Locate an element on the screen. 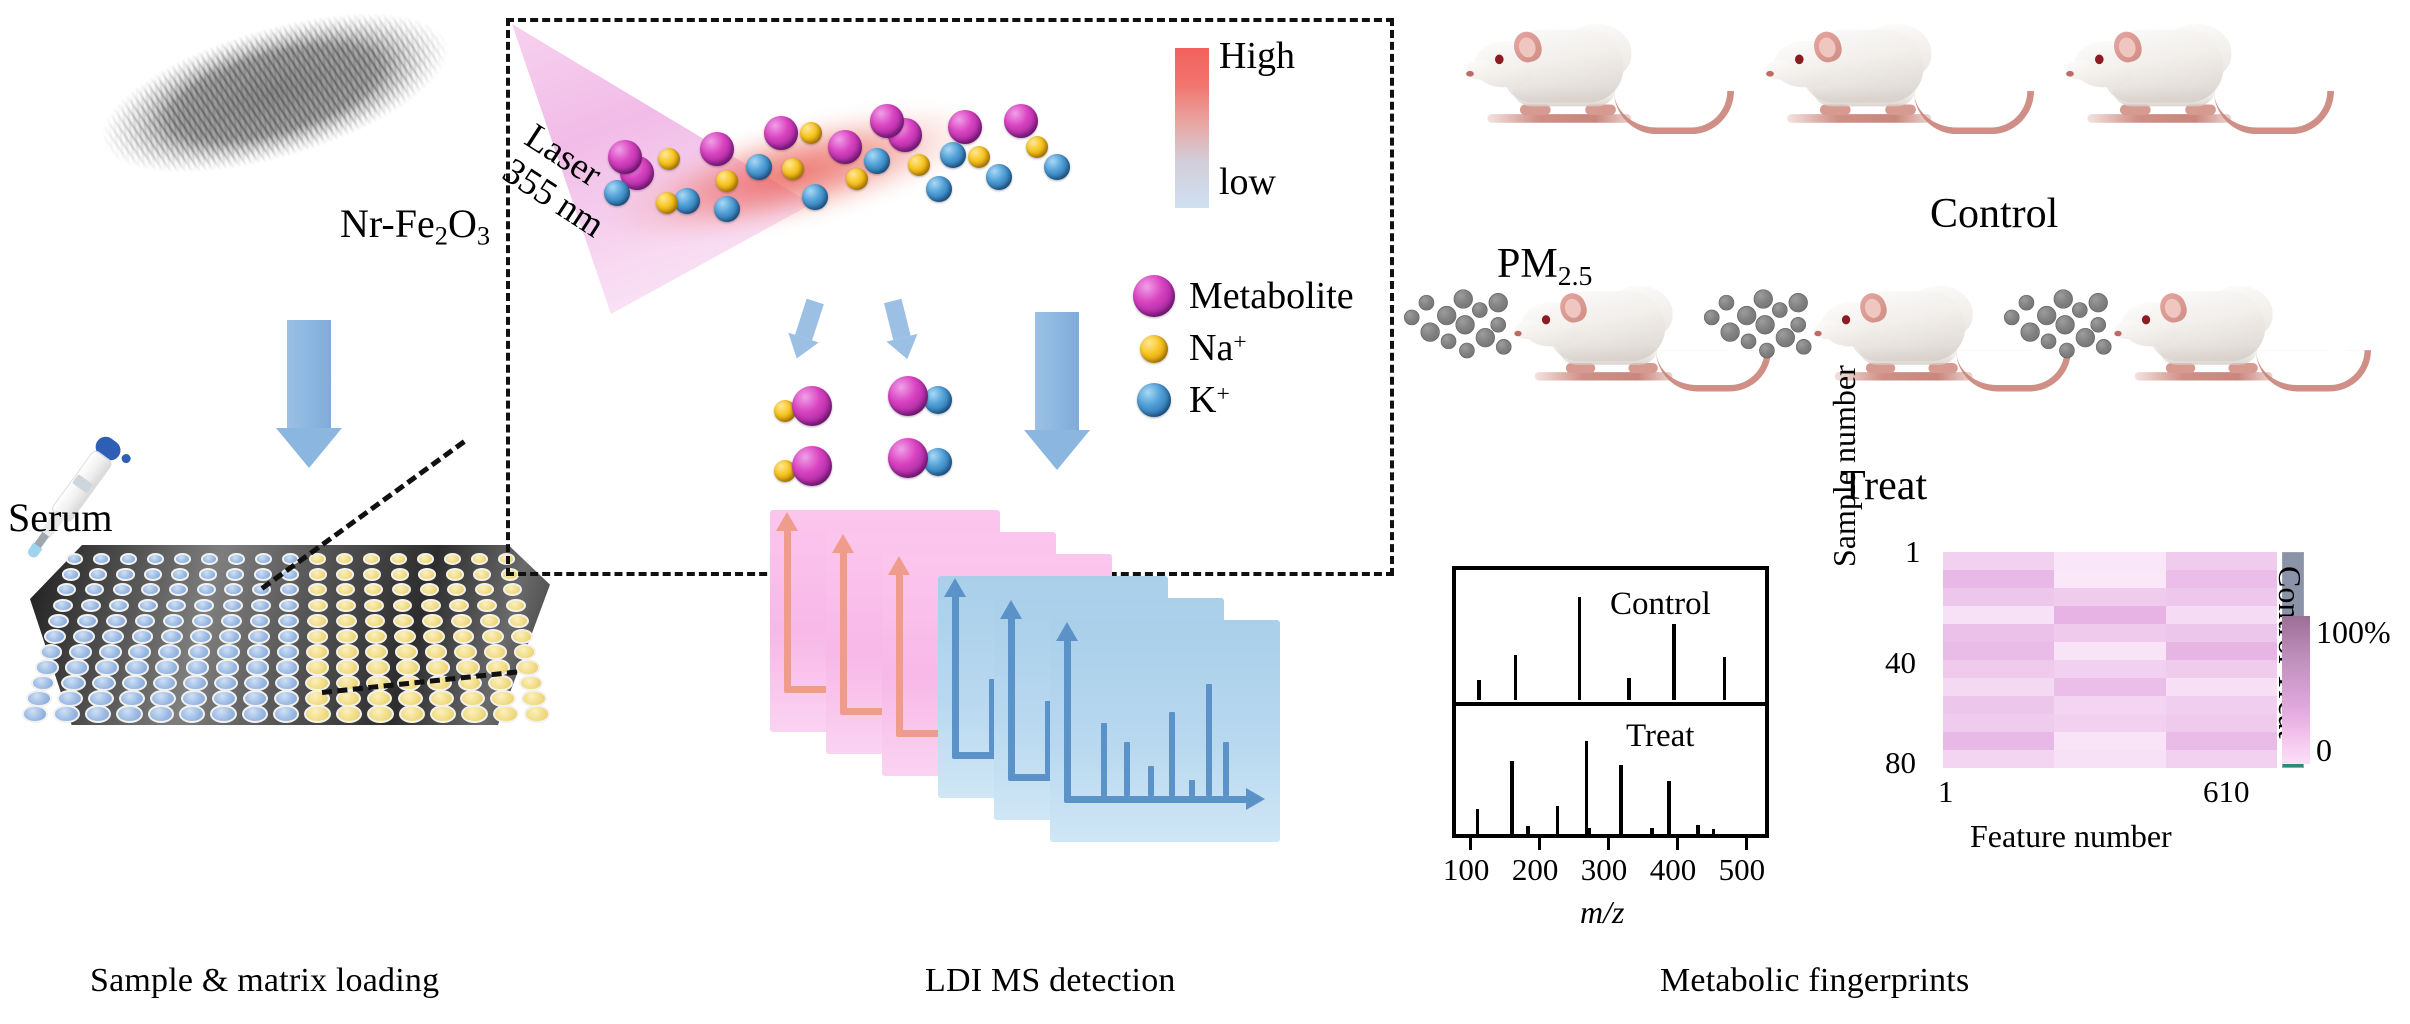 This screenshot has height=1024, width=2410. mouse-ear-inner is located at coordinates (2173, 308).